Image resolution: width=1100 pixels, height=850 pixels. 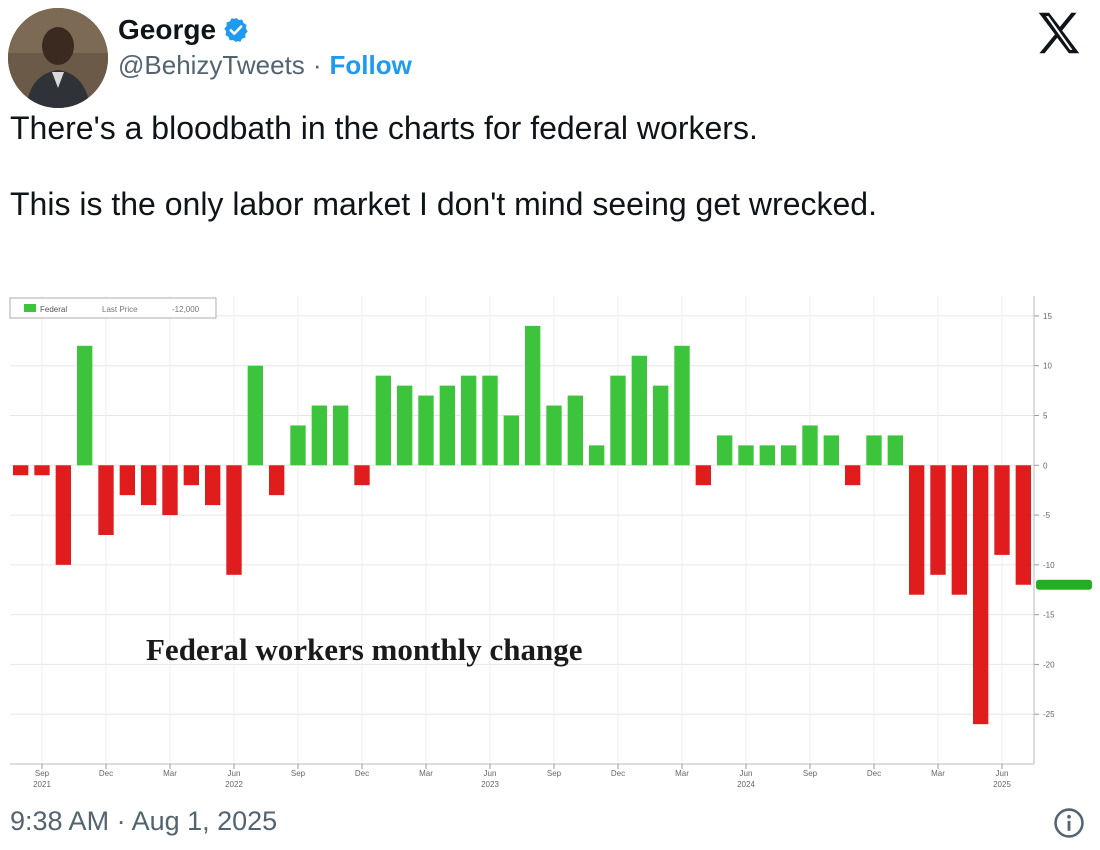 What do you see at coordinates (1059, 33) in the screenshot?
I see `x-logo-icon` at bounding box center [1059, 33].